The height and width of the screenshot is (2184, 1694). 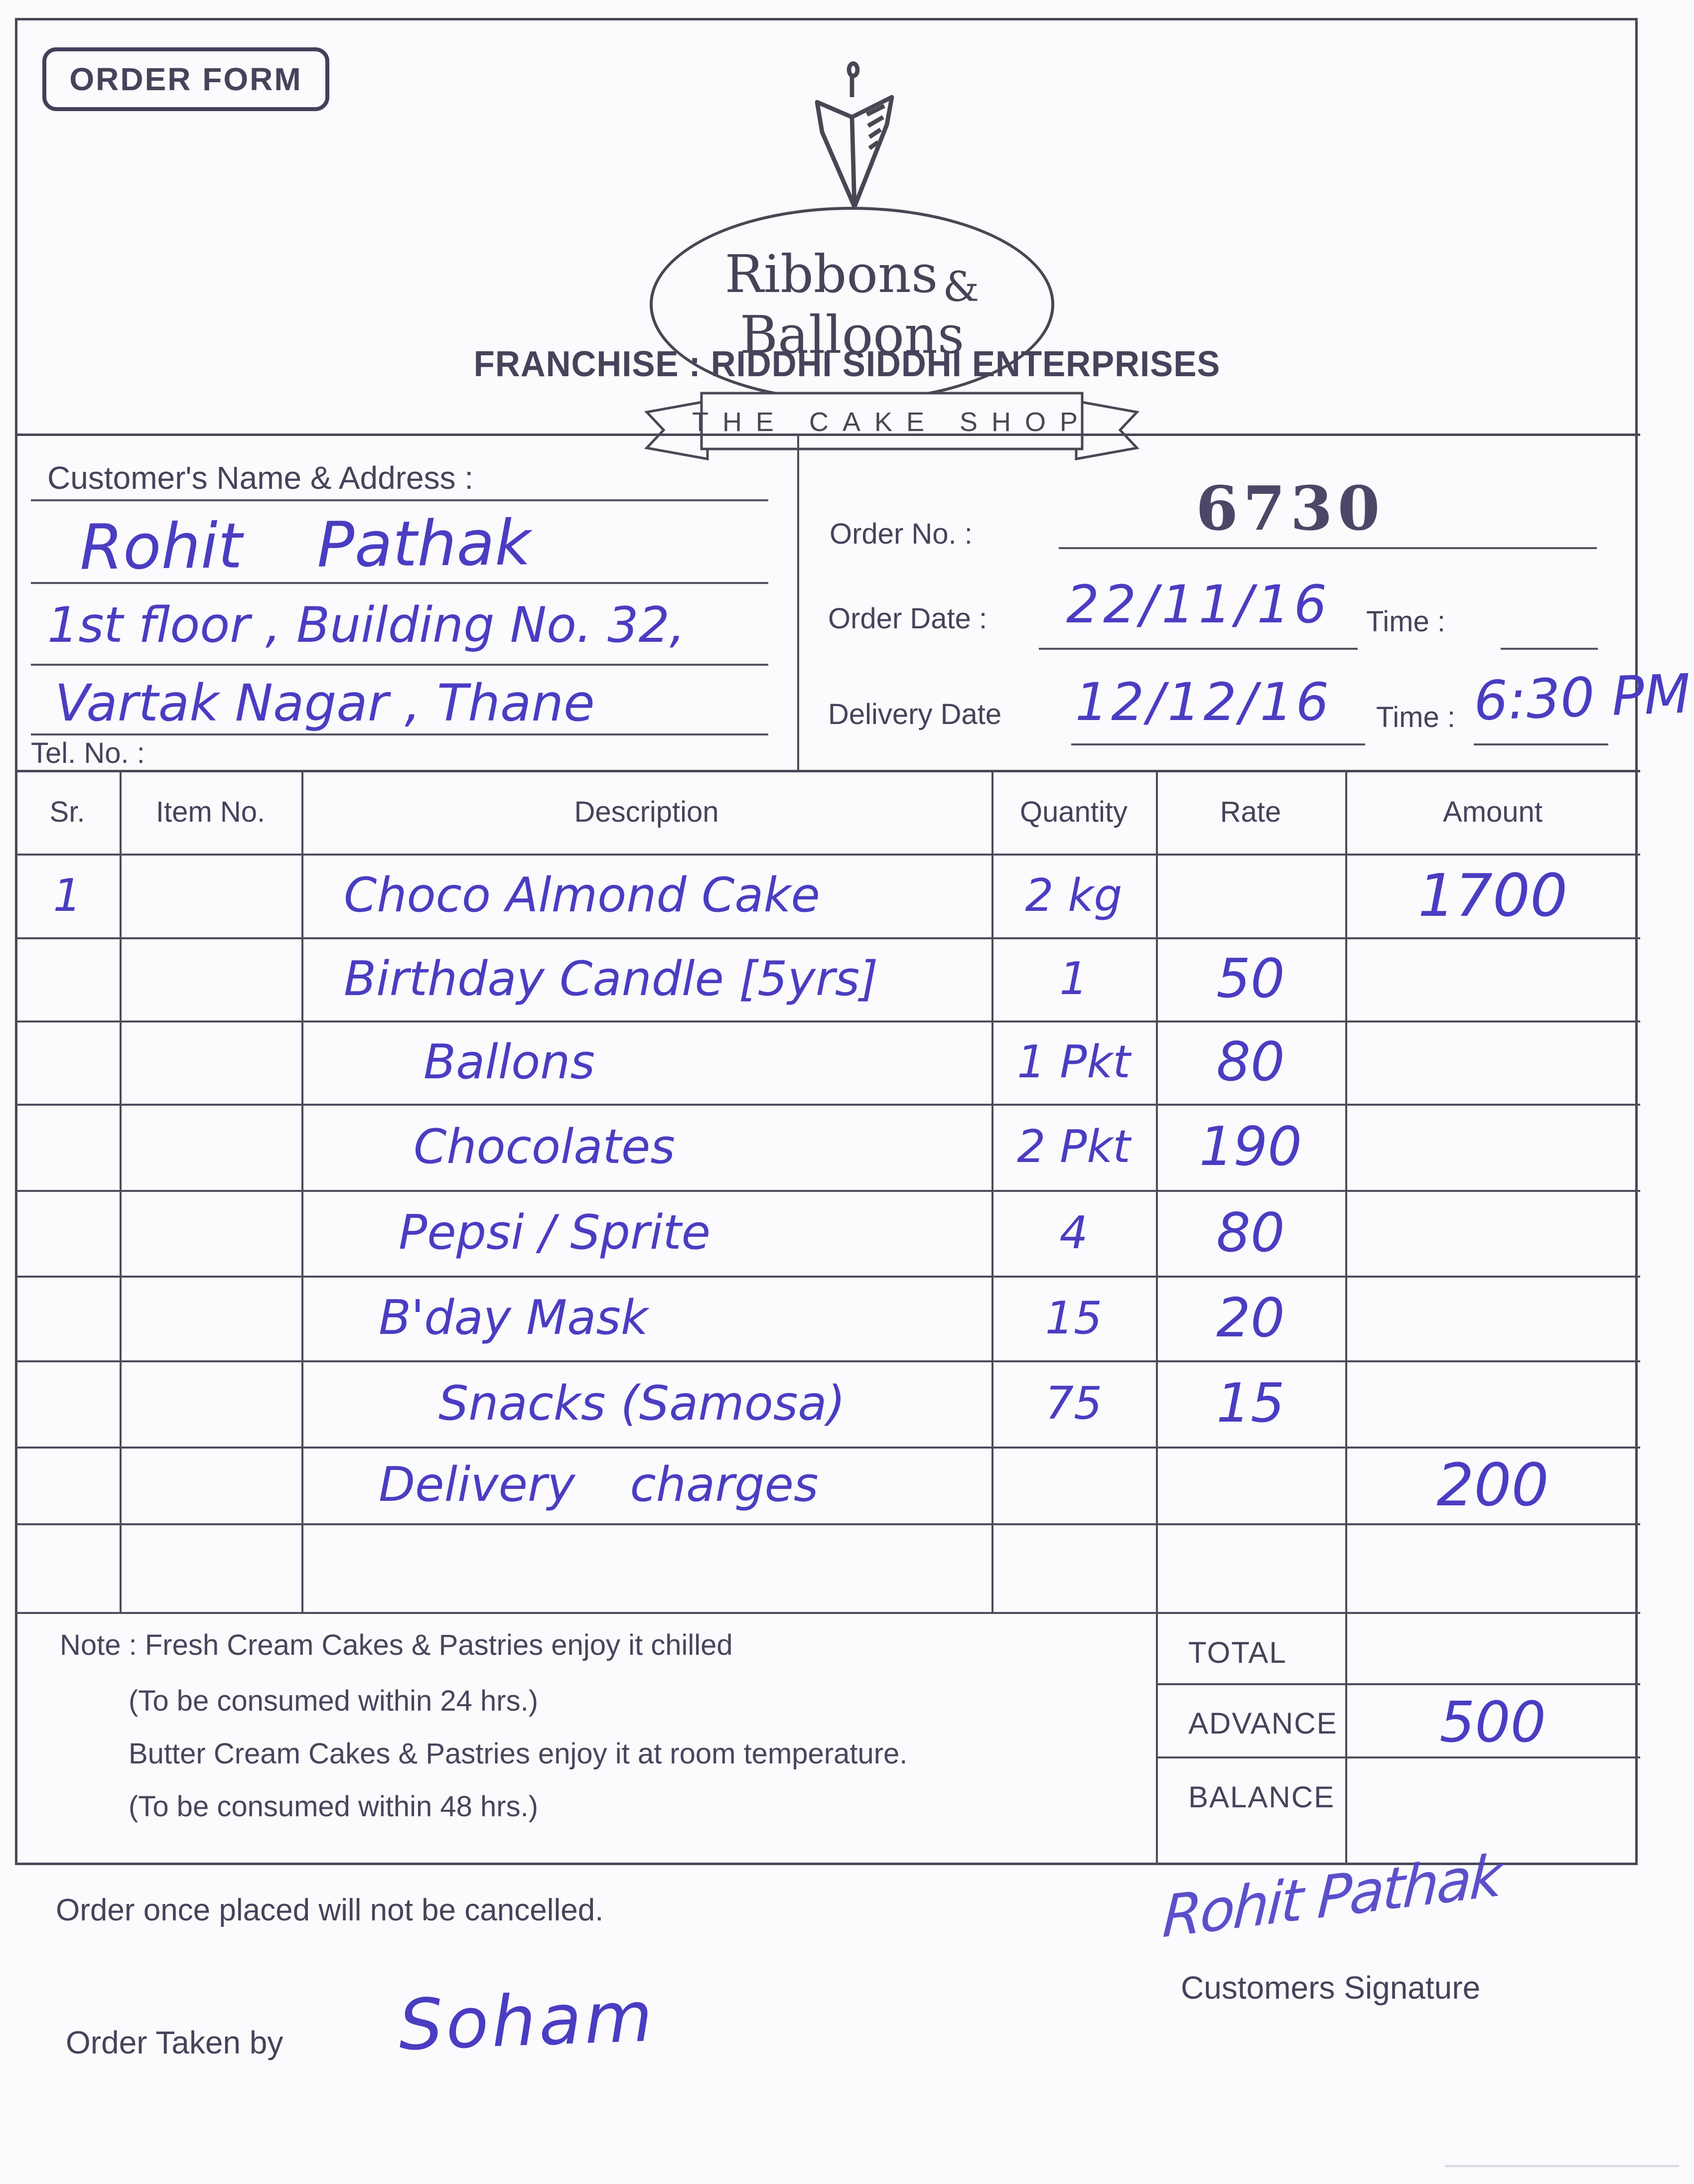 What do you see at coordinates (961, 287) in the screenshot?
I see `logo-ampersand: &` at bounding box center [961, 287].